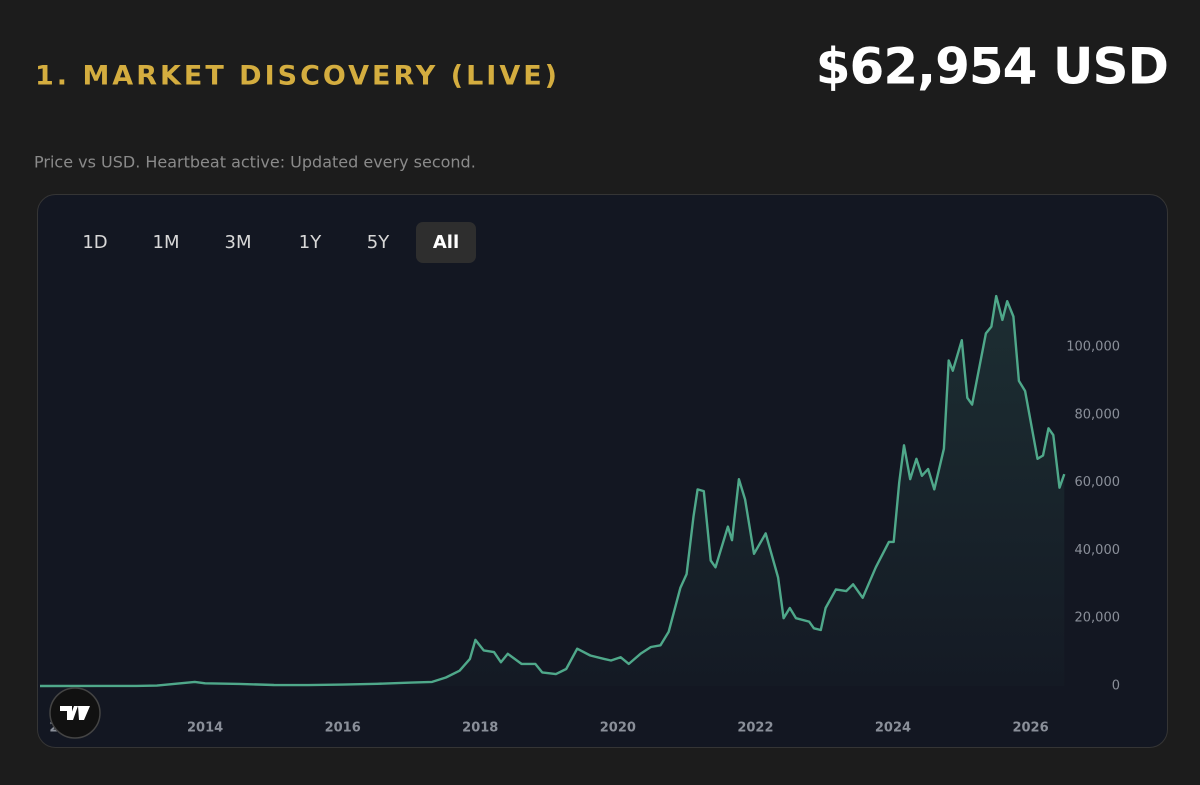 The image size is (1200, 785). I want to click on y-tick-label: 60,000, so click(1098, 482).